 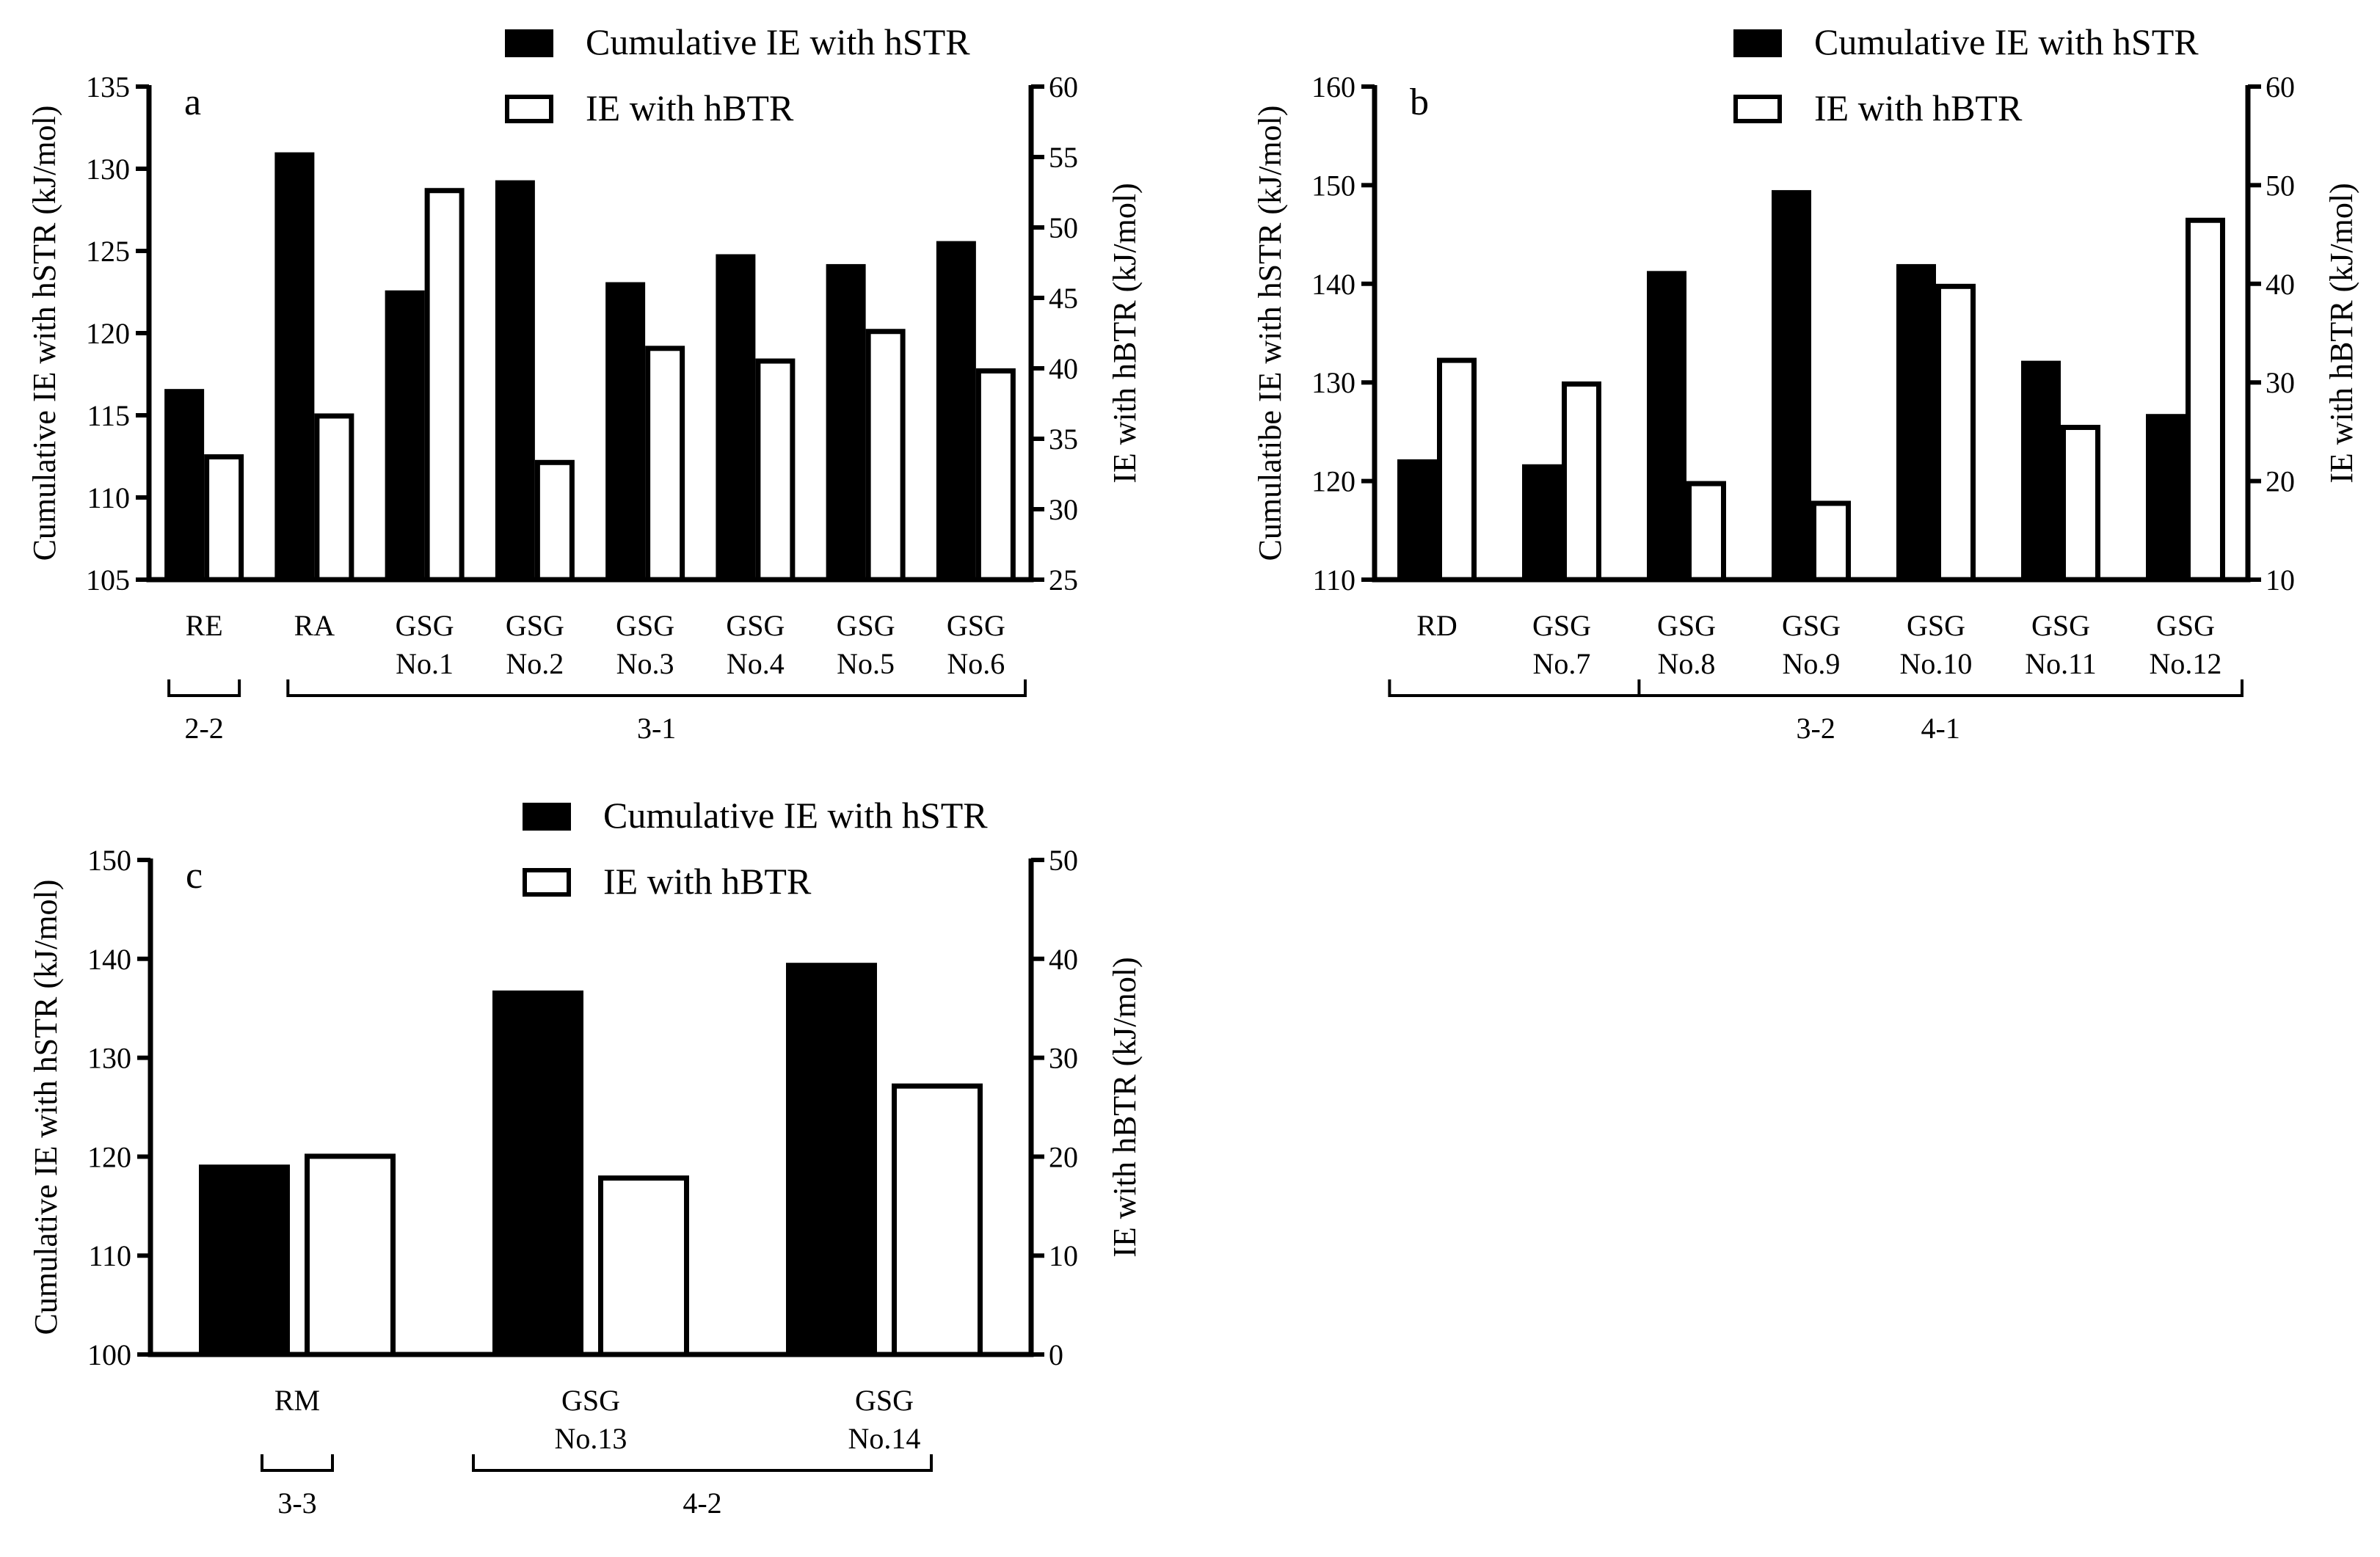 I want to click on group-label: 3-1, so click(x=656, y=728).